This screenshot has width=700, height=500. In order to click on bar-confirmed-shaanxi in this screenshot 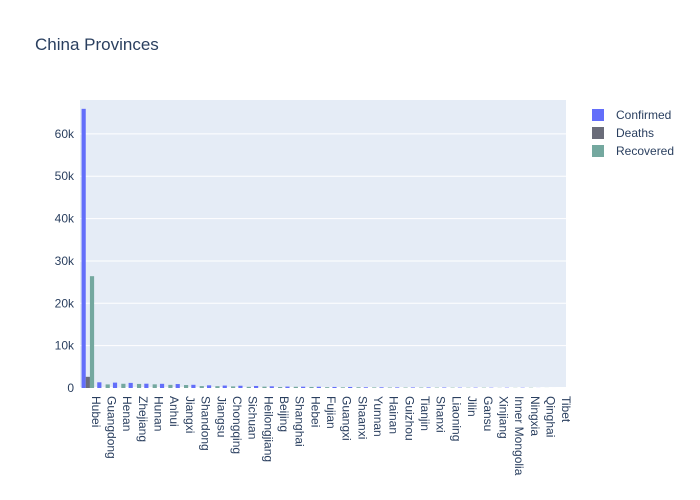, I will do `click(350, 387)`.